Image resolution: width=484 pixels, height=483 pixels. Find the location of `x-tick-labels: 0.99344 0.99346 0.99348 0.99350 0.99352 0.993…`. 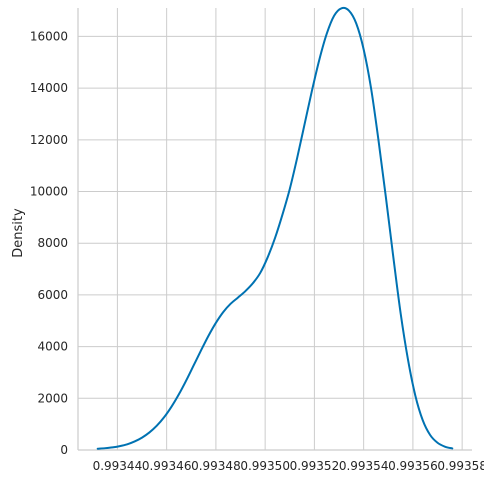

x-tick-labels: 0.99344 0.99346 0.99348 0.99350 0.99352 0.993… is located at coordinates (288, 466).